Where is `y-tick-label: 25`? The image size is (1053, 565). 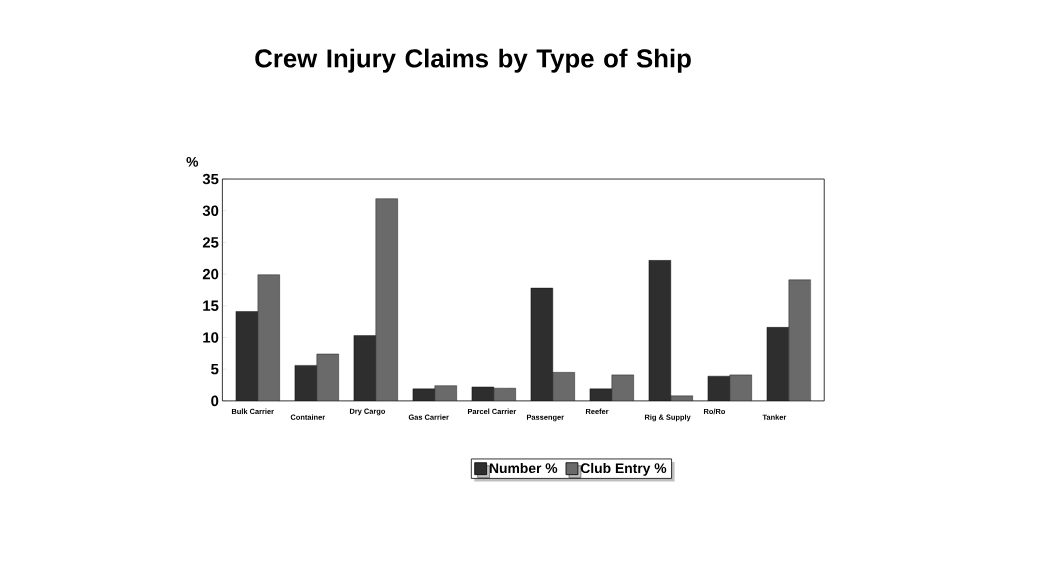
y-tick-label: 25 is located at coordinates (210, 242).